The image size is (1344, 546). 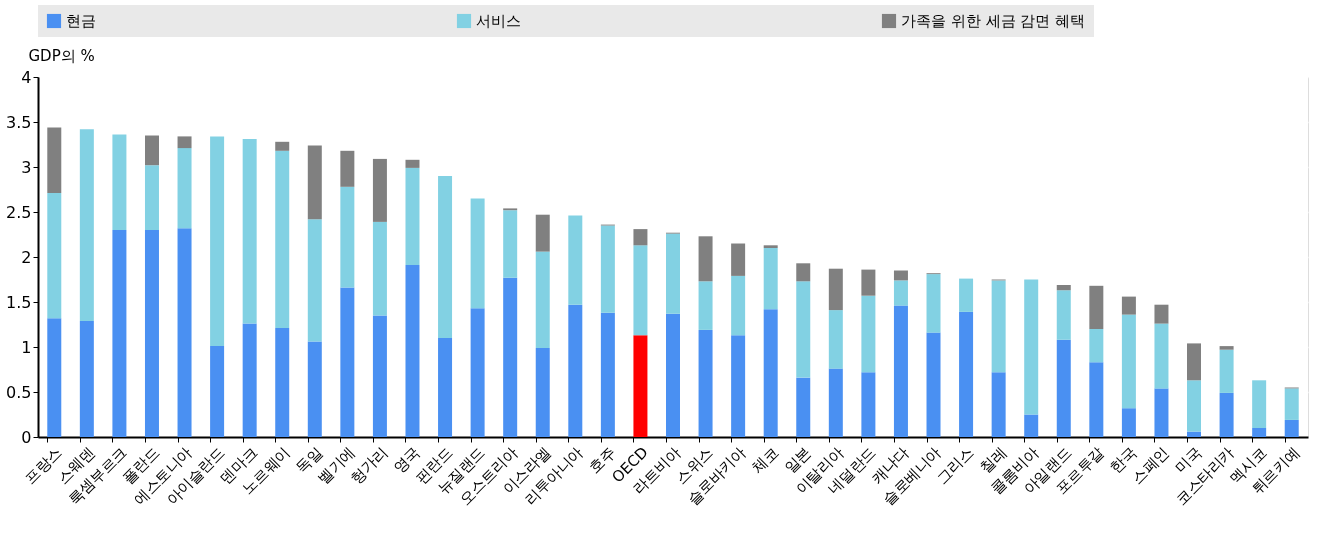 What do you see at coordinates (498, 21) in the screenshot?
I see `legend-label: 서비스` at bounding box center [498, 21].